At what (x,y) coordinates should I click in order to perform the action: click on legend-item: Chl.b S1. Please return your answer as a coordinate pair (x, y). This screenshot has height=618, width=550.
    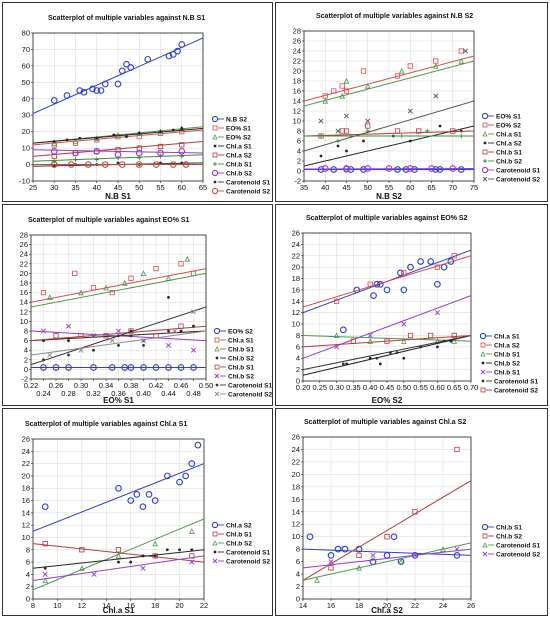
    Looking at the image, I should click on (501, 527).